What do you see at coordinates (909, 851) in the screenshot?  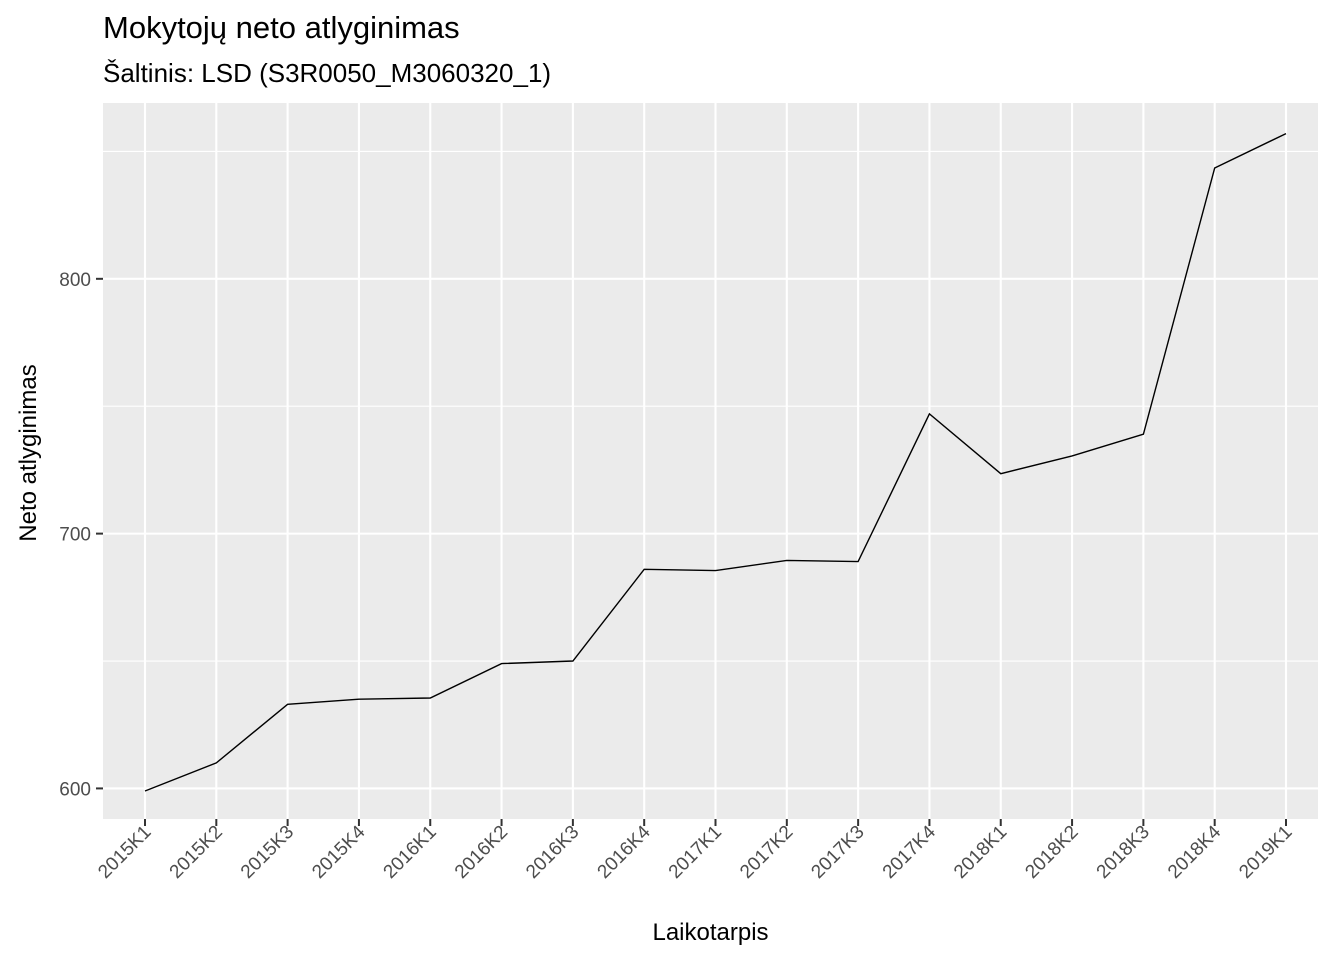 I see `x-tick-label: 2017K4` at bounding box center [909, 851].